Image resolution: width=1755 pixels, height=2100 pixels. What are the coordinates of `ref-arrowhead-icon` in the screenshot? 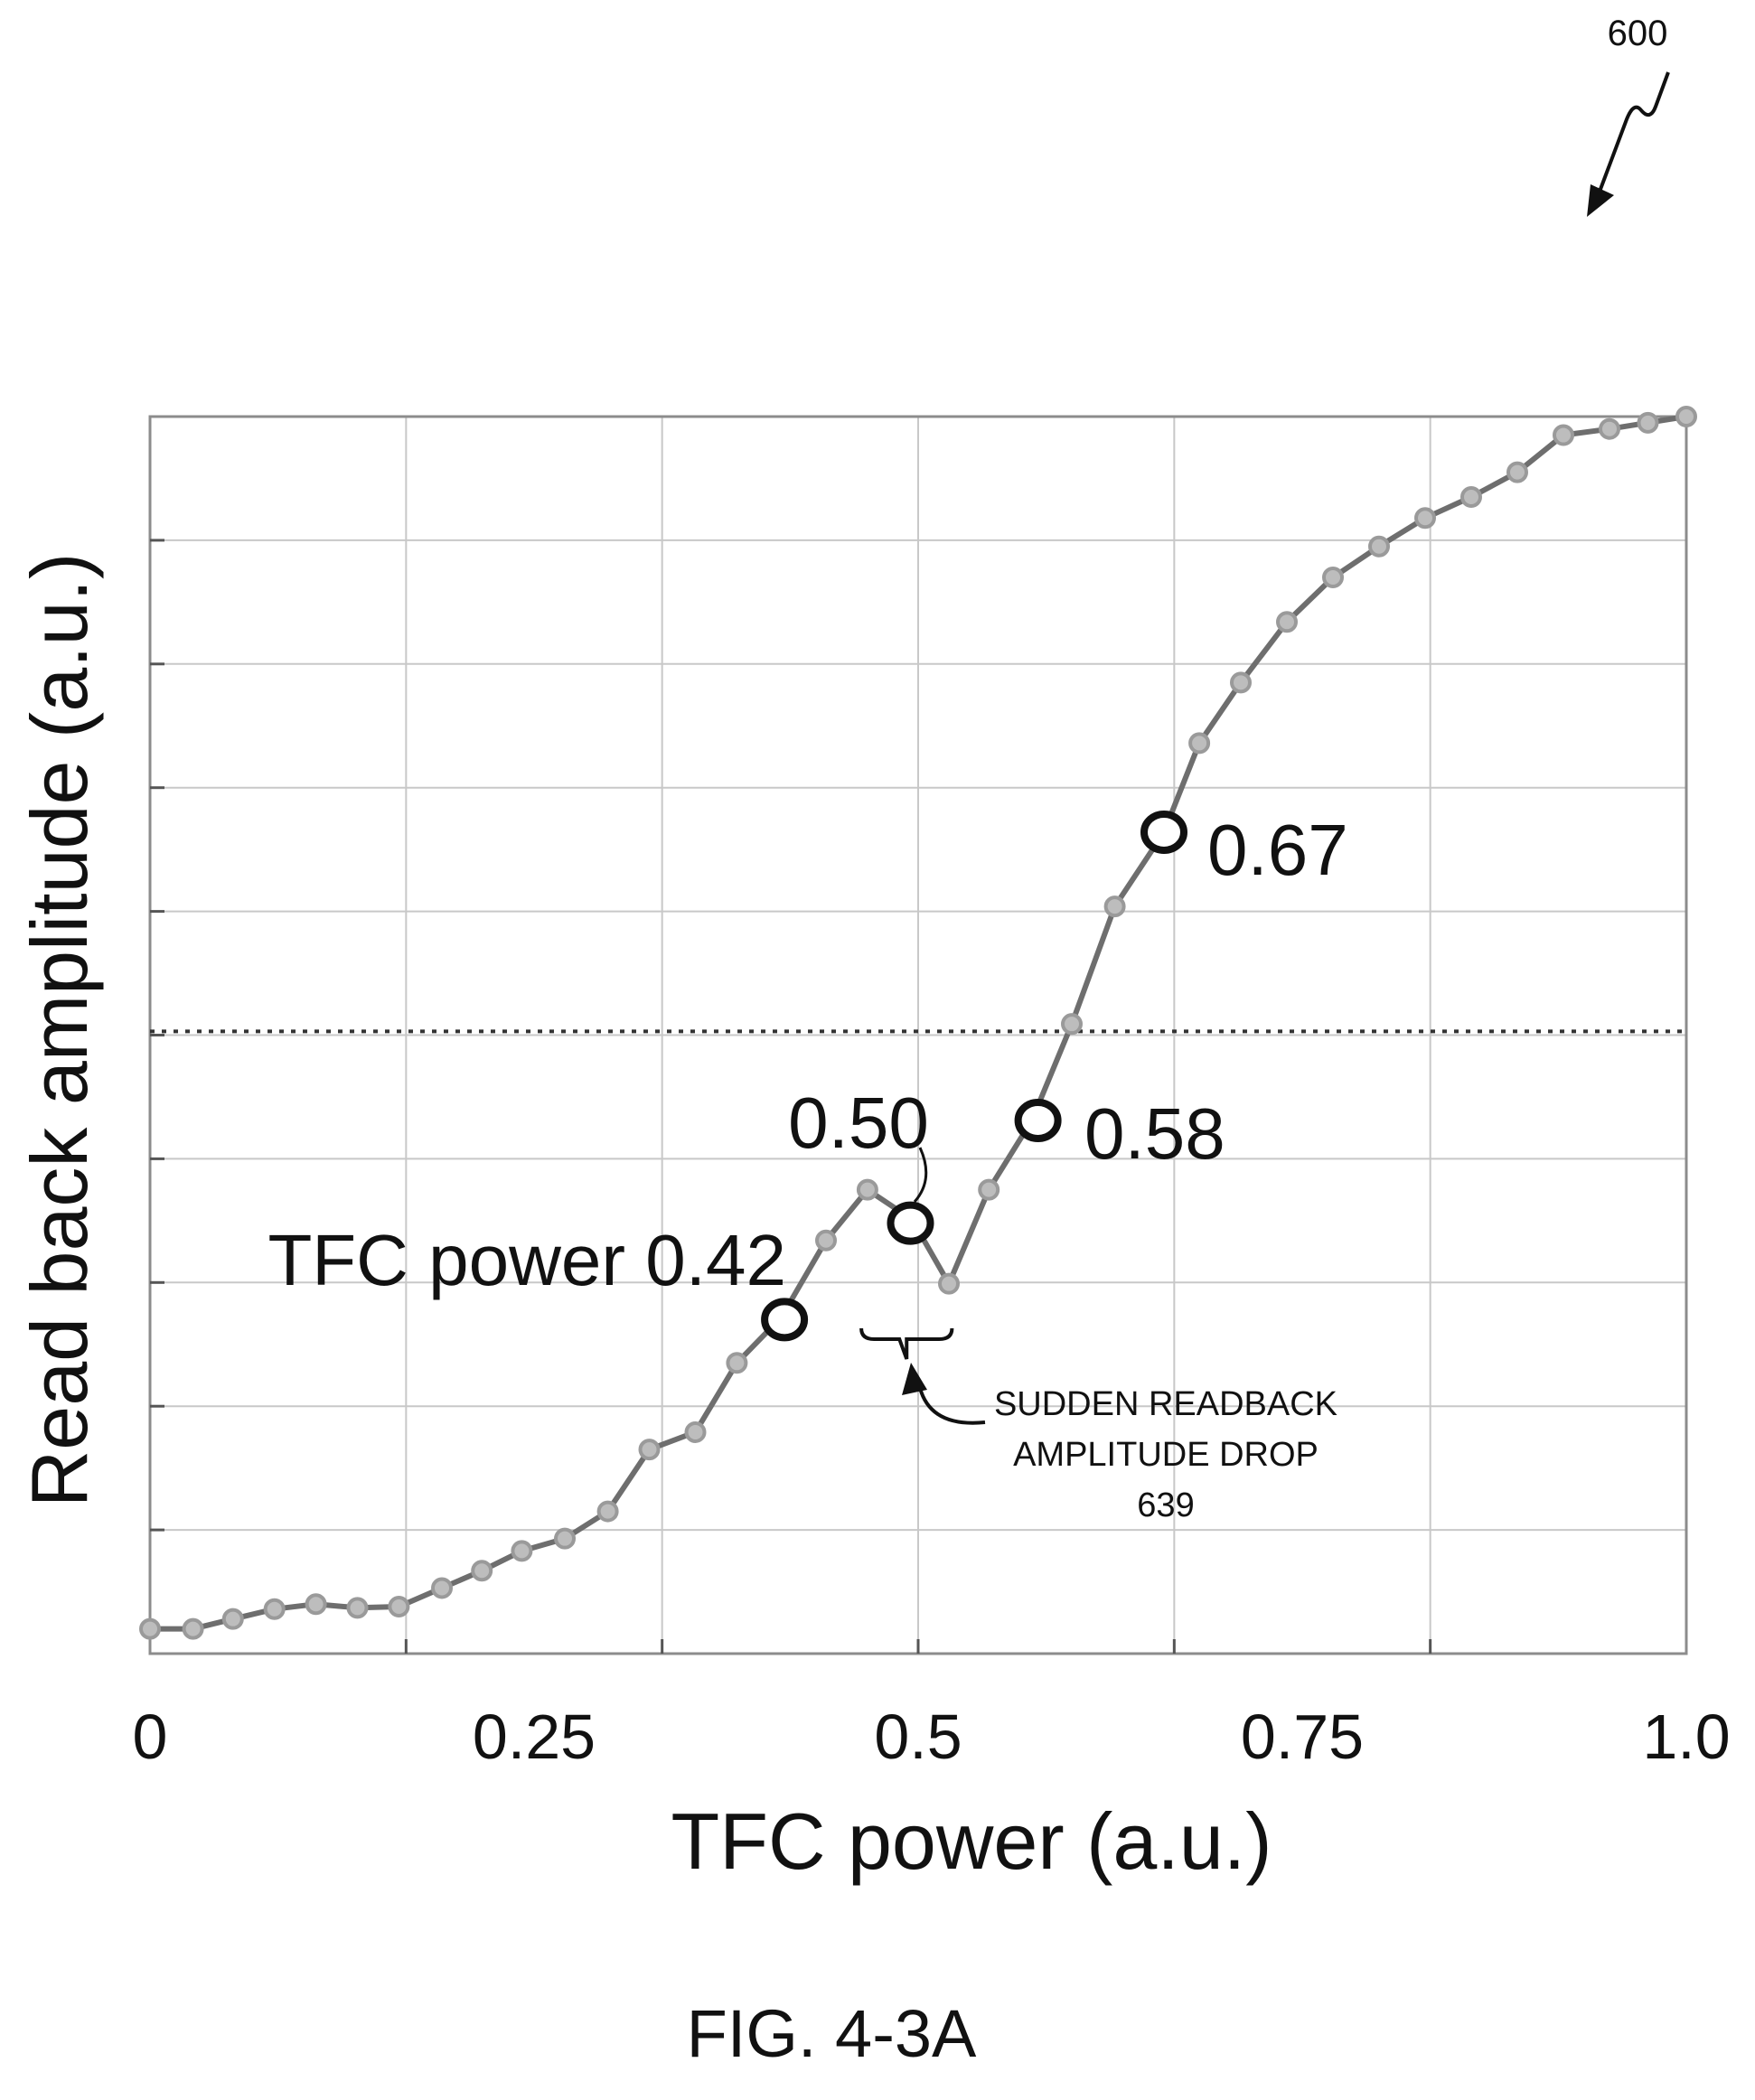 It's located at (1600, 201).